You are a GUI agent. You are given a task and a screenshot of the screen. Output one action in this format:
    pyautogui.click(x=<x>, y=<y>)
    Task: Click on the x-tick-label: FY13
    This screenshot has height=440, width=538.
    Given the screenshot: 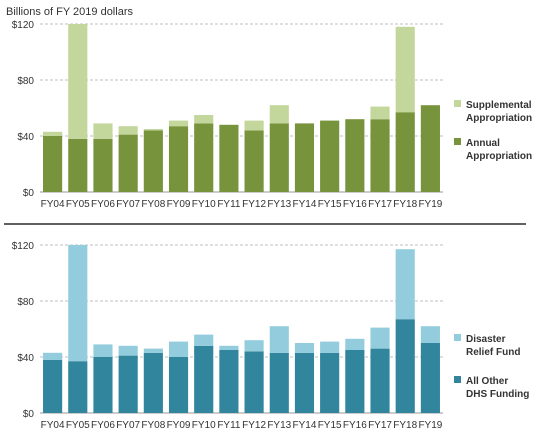 What is the action you would take?
    pyautogui.click(x=279, y=425)
    